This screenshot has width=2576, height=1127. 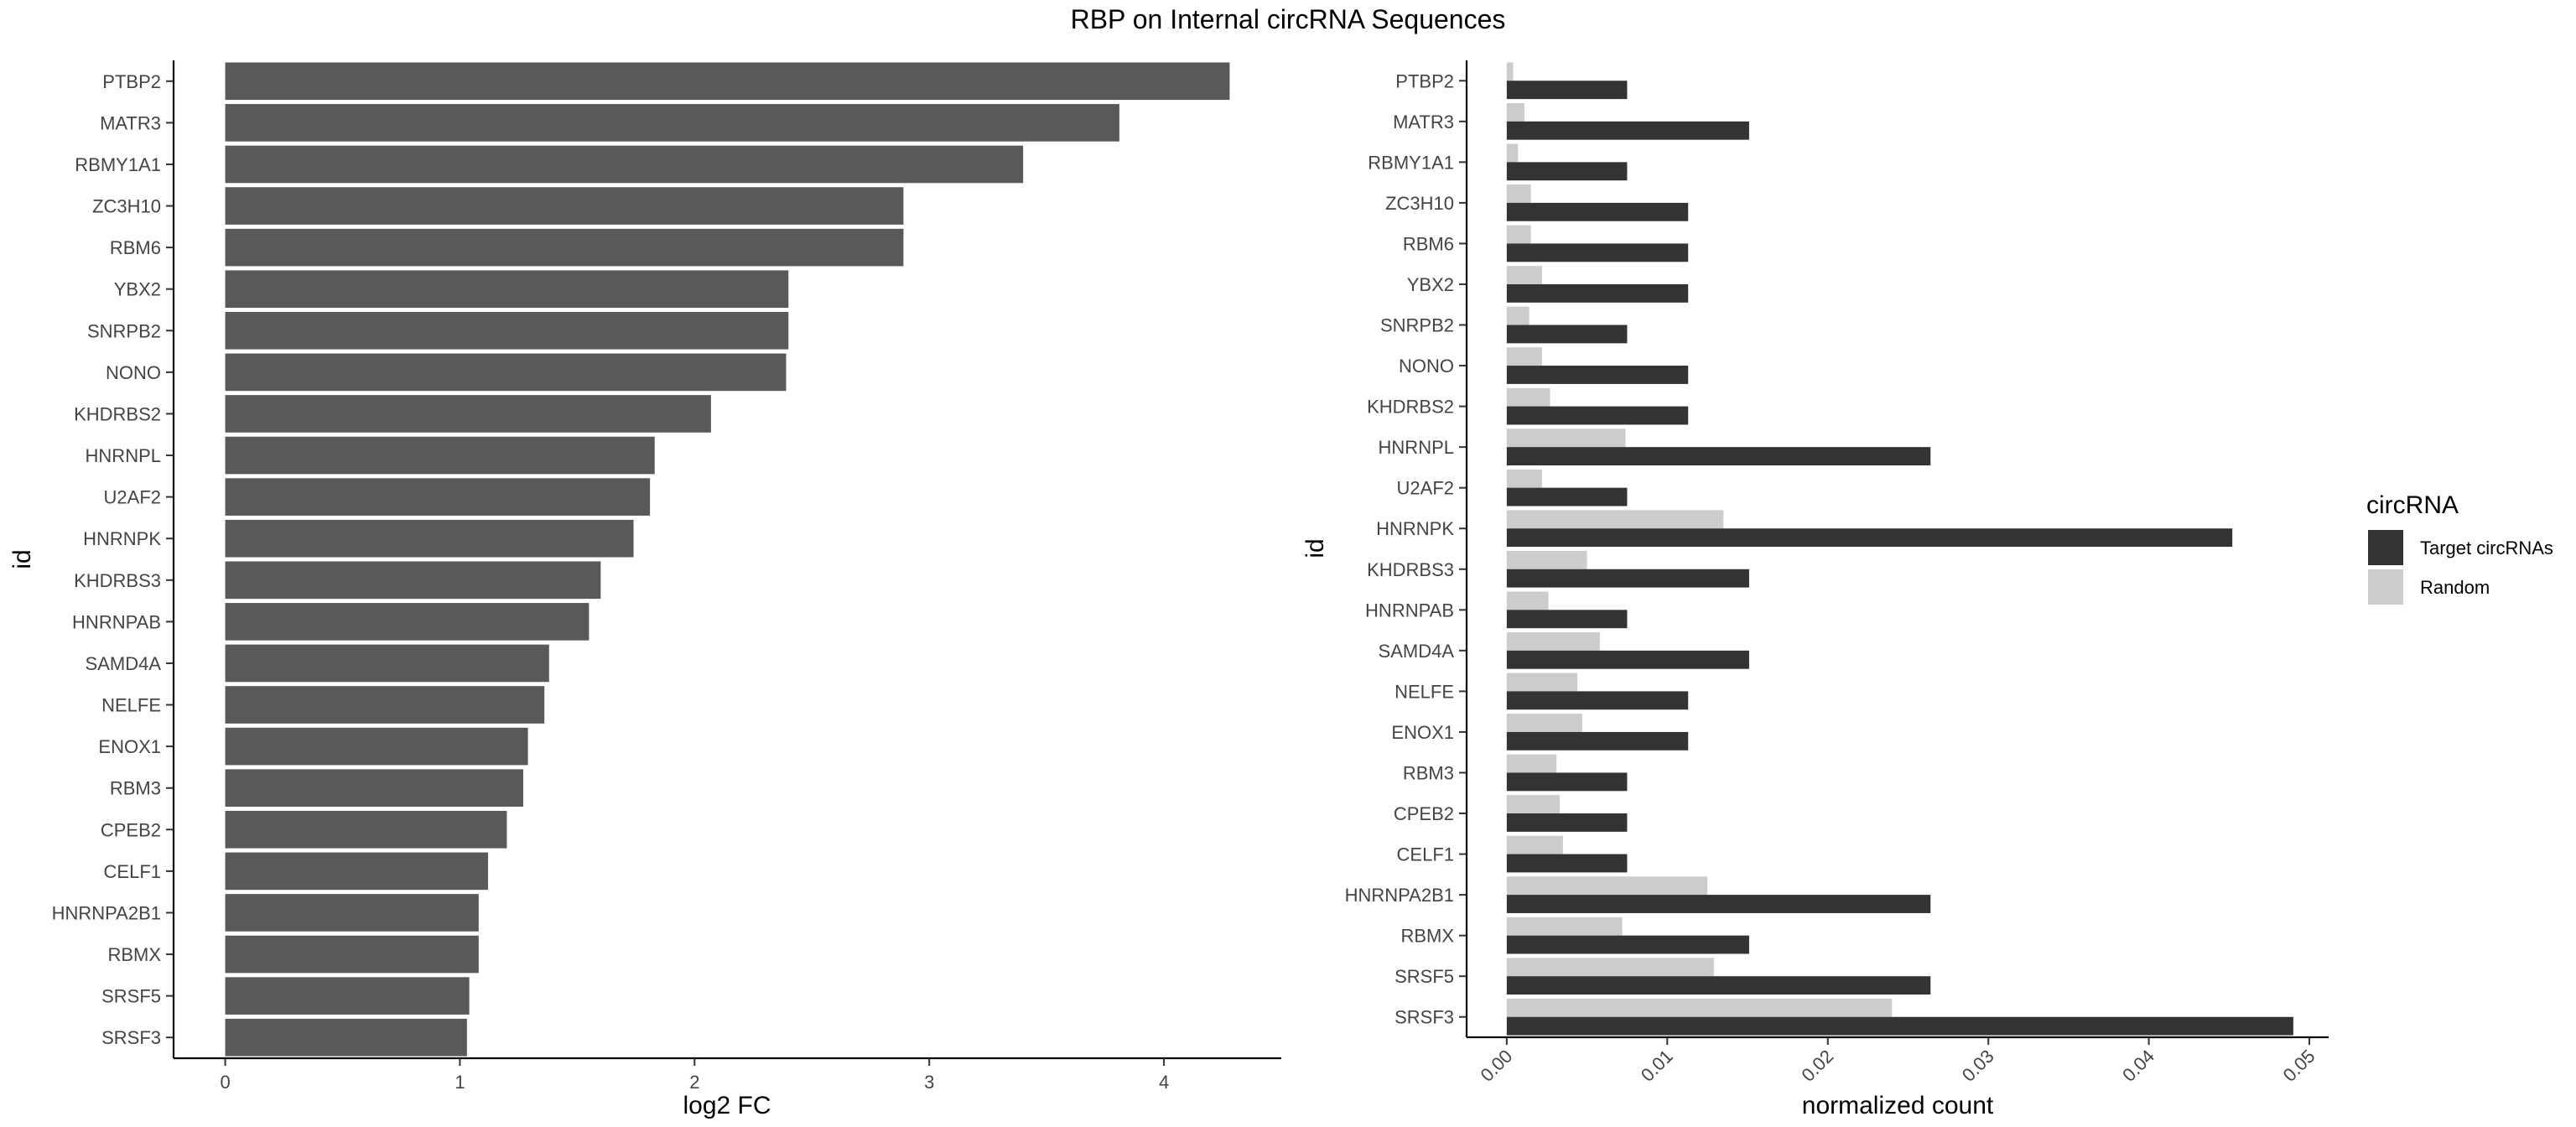 What do you see at coordinates (2385, 587) in the screenshot?
I see `legend-key-random` at bounding box center [2385, 587].